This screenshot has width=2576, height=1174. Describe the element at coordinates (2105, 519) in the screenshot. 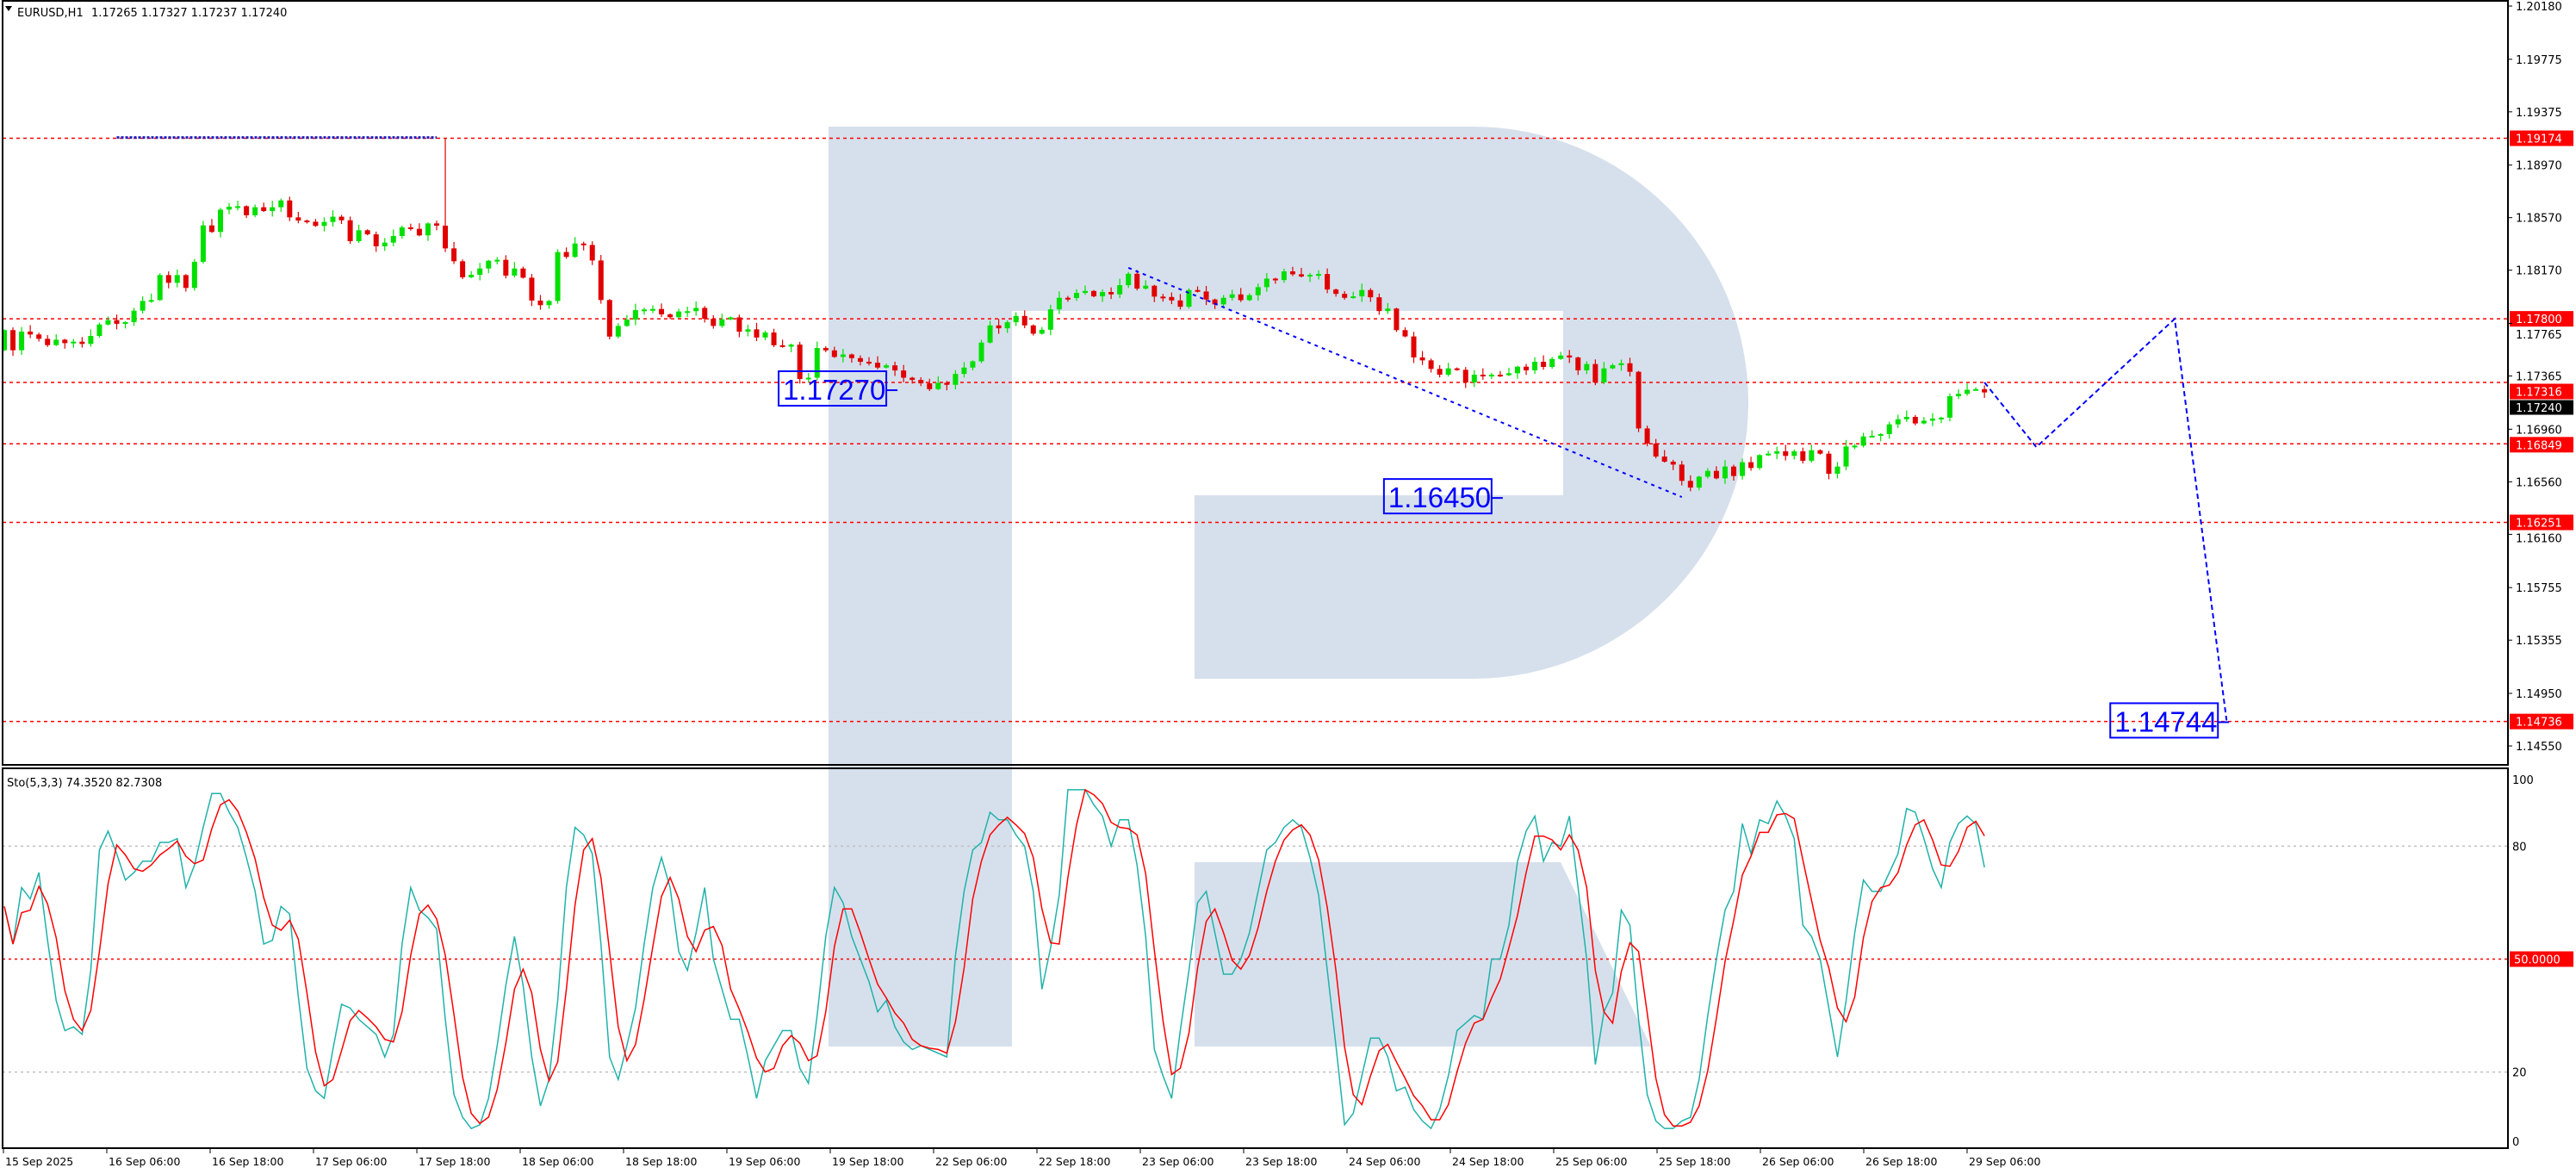

I see `forecast-path` at that location.